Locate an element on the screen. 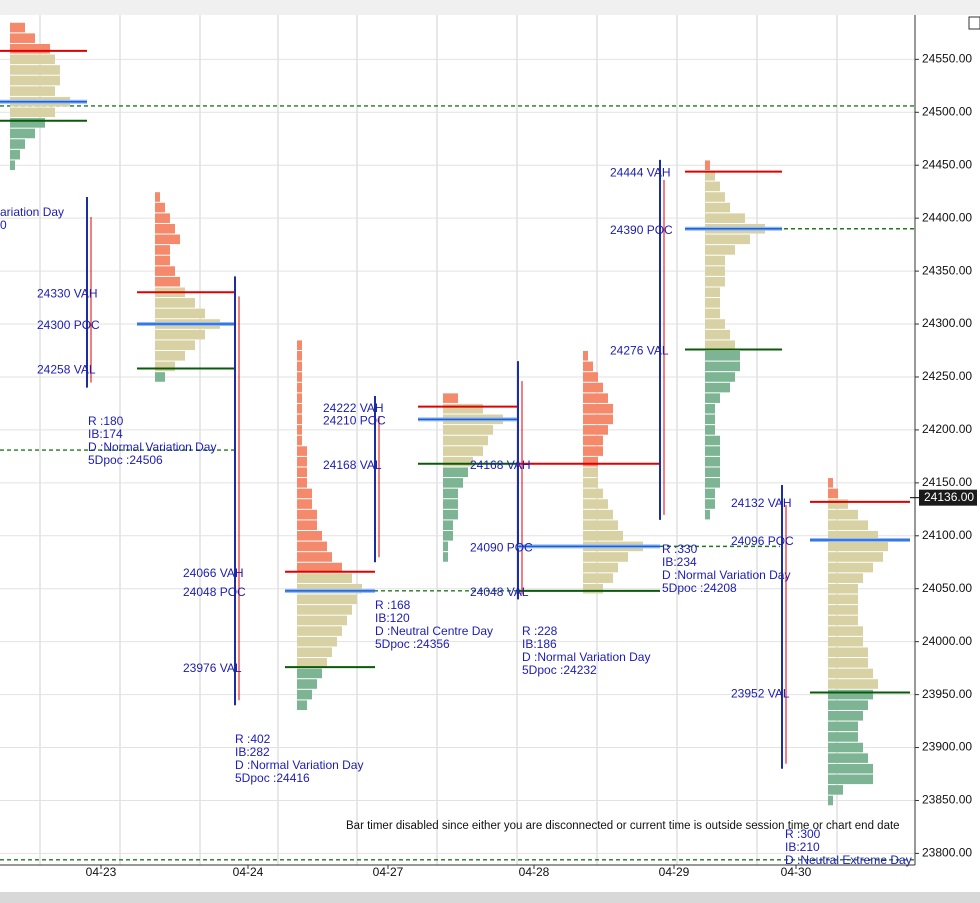 The height and width of the screenshot is (903, 980). session-info: R :180 is located at coordinates (106, 421).